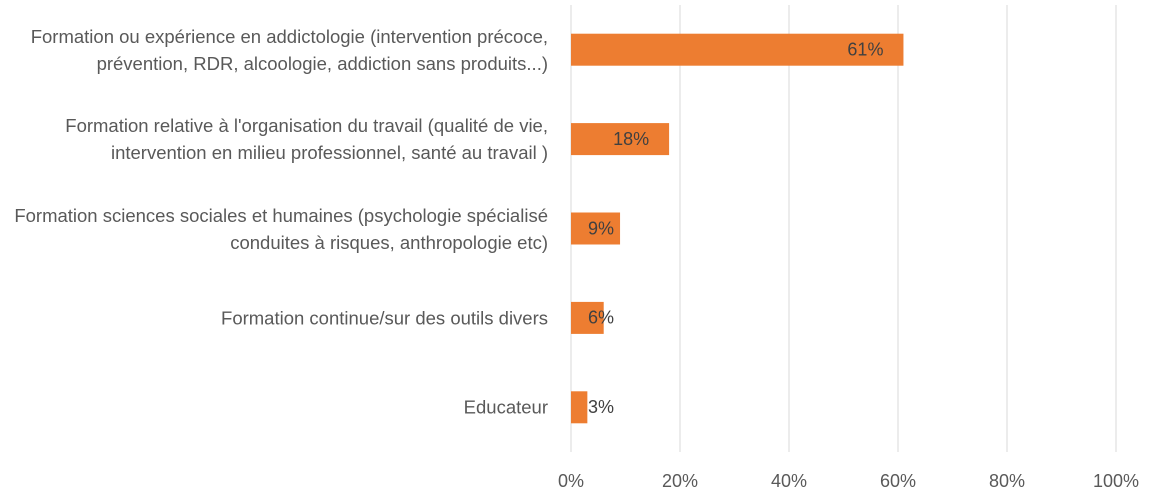  Describe the element at coordinates (1116, 481) in the screenshot. I see `x-tick-label: 100%` at that location.